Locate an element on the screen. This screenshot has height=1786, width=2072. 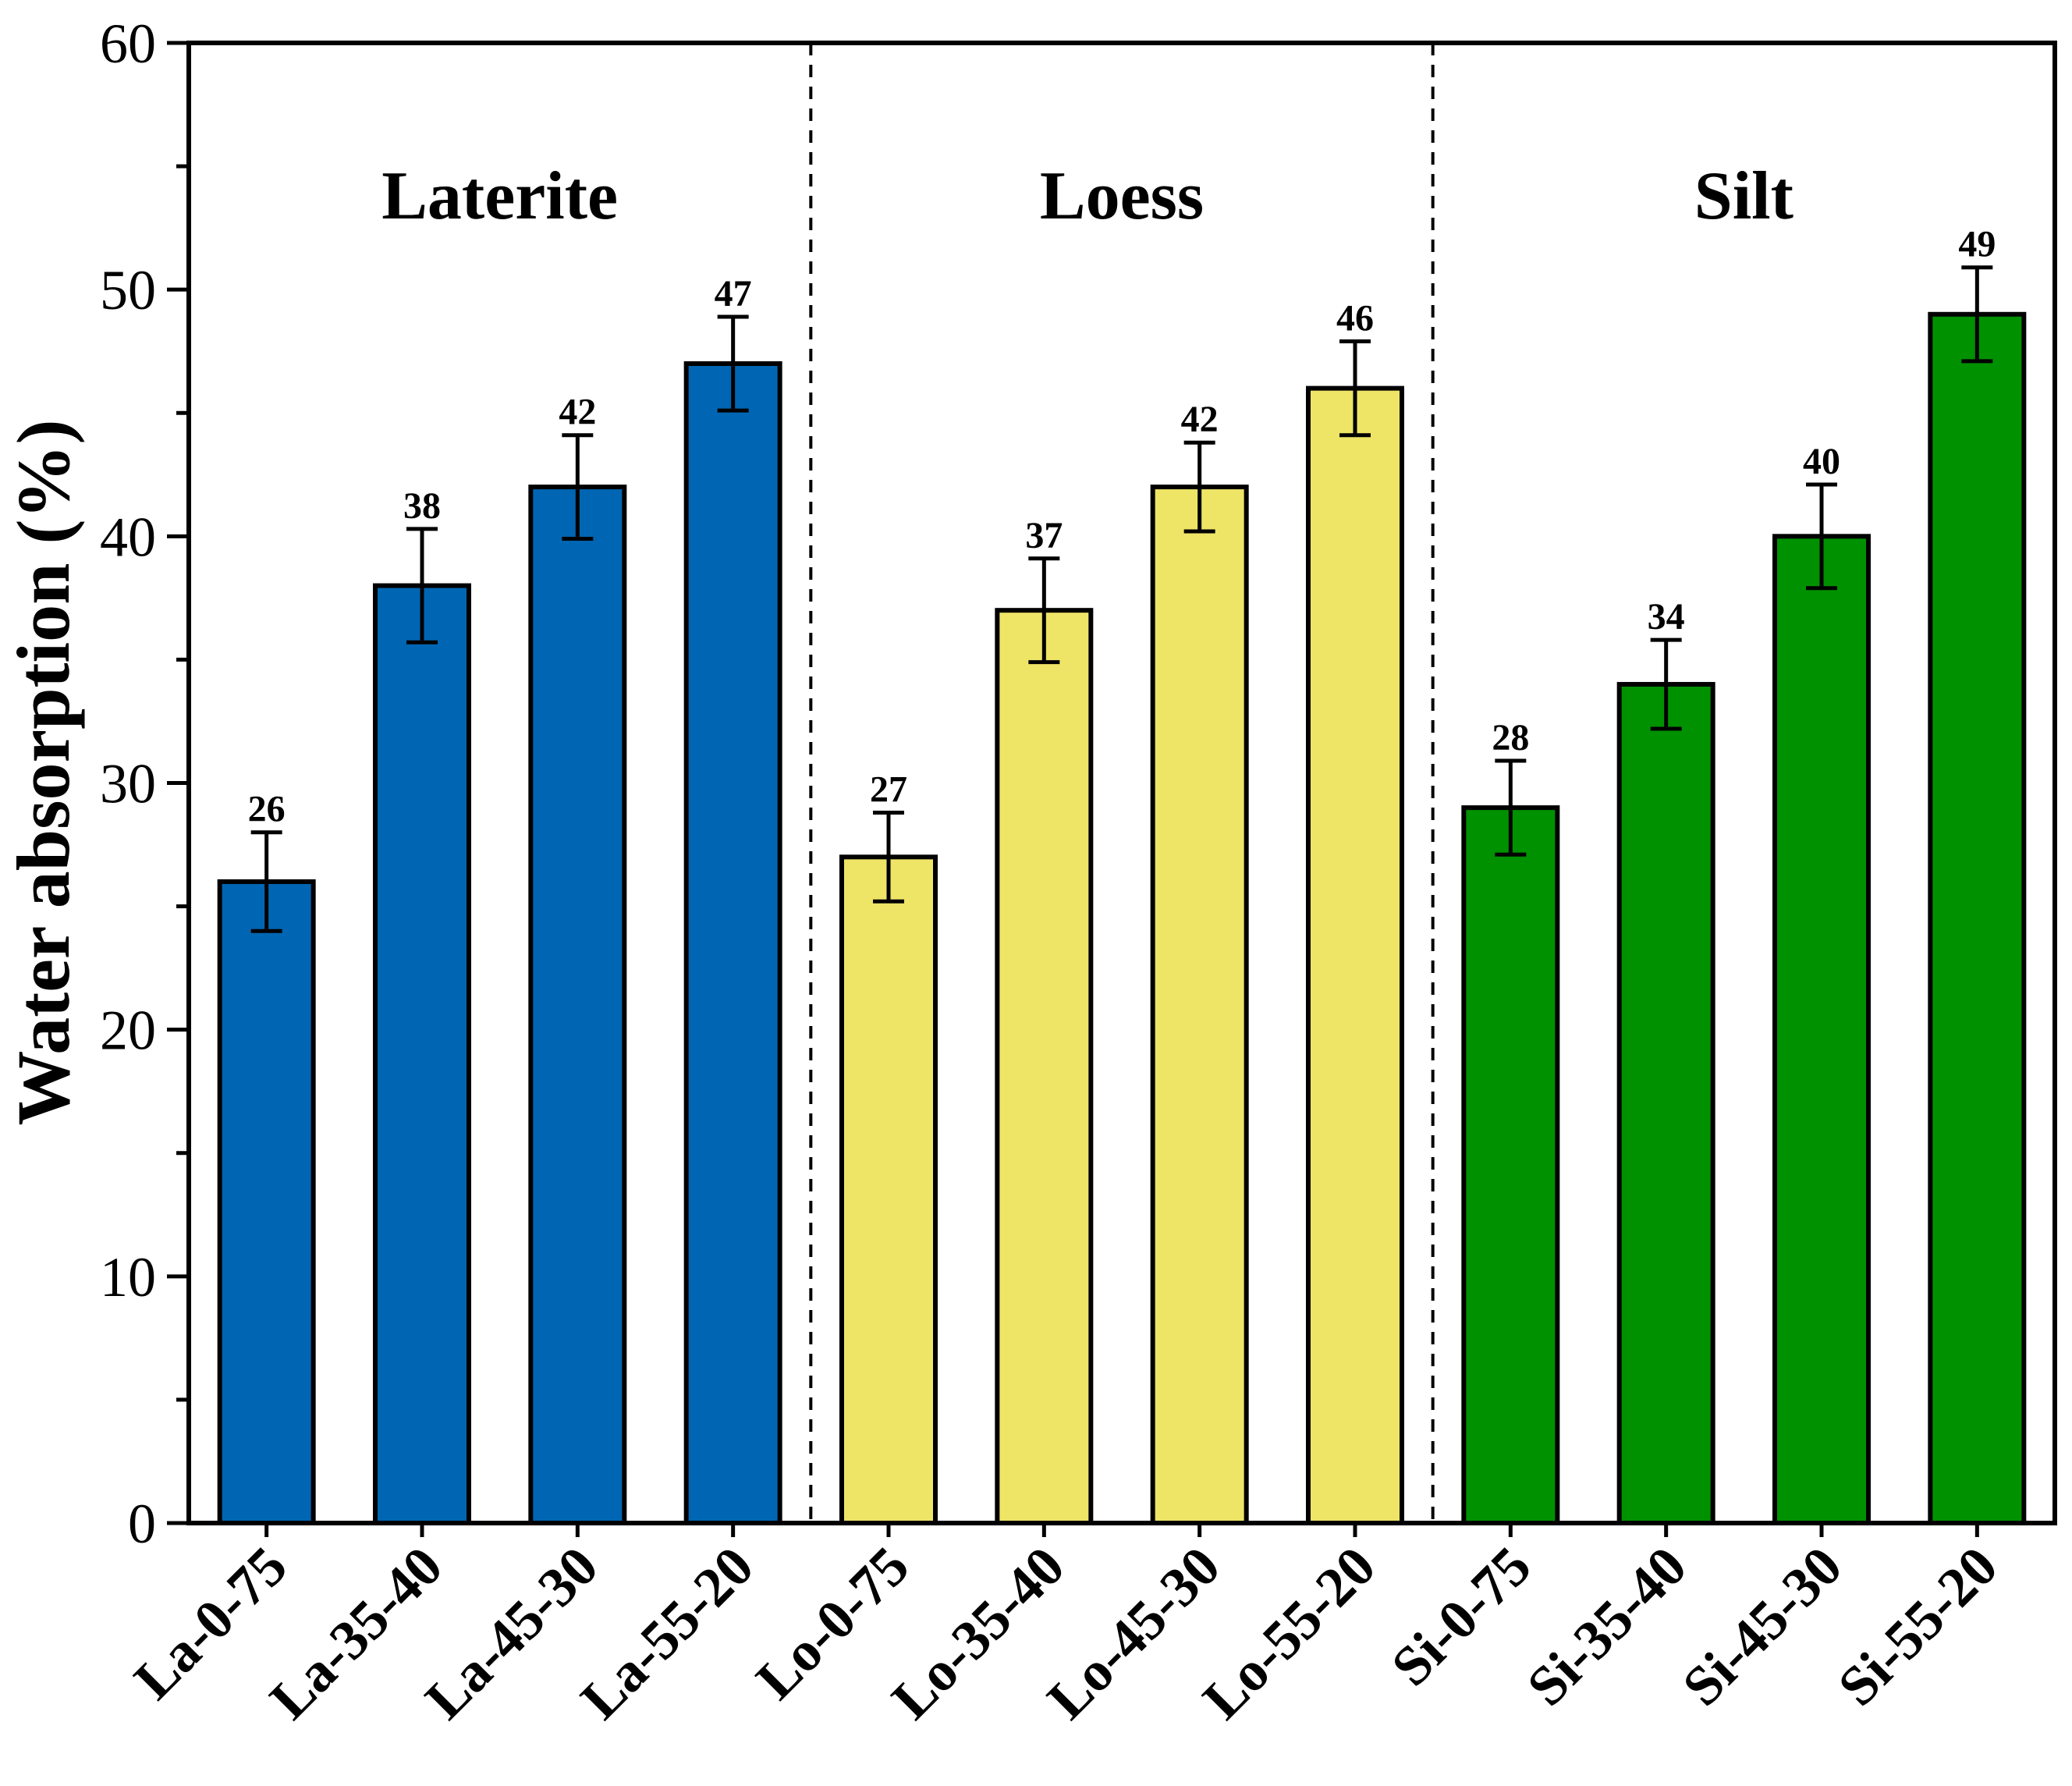
group-label-silt: Silt is located at coordinates (1744, 196).